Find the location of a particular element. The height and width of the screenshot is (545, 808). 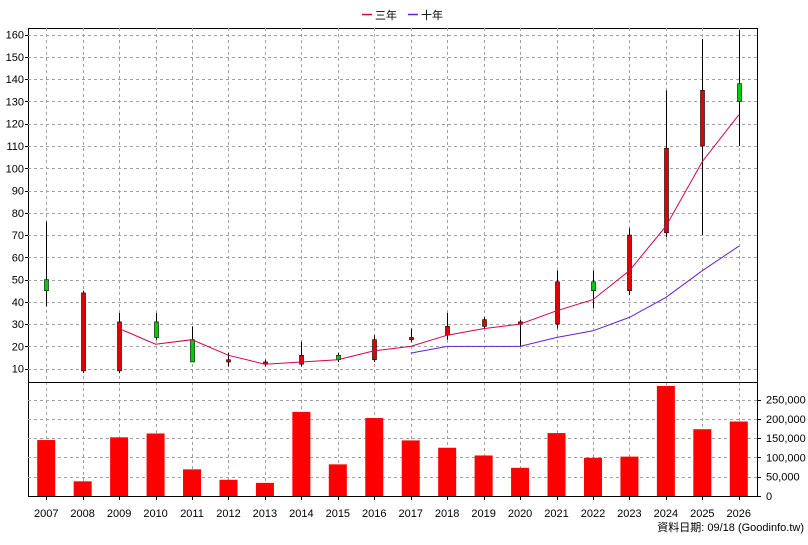

x-tick-label: 2014 is located at coordinates (301, 514).